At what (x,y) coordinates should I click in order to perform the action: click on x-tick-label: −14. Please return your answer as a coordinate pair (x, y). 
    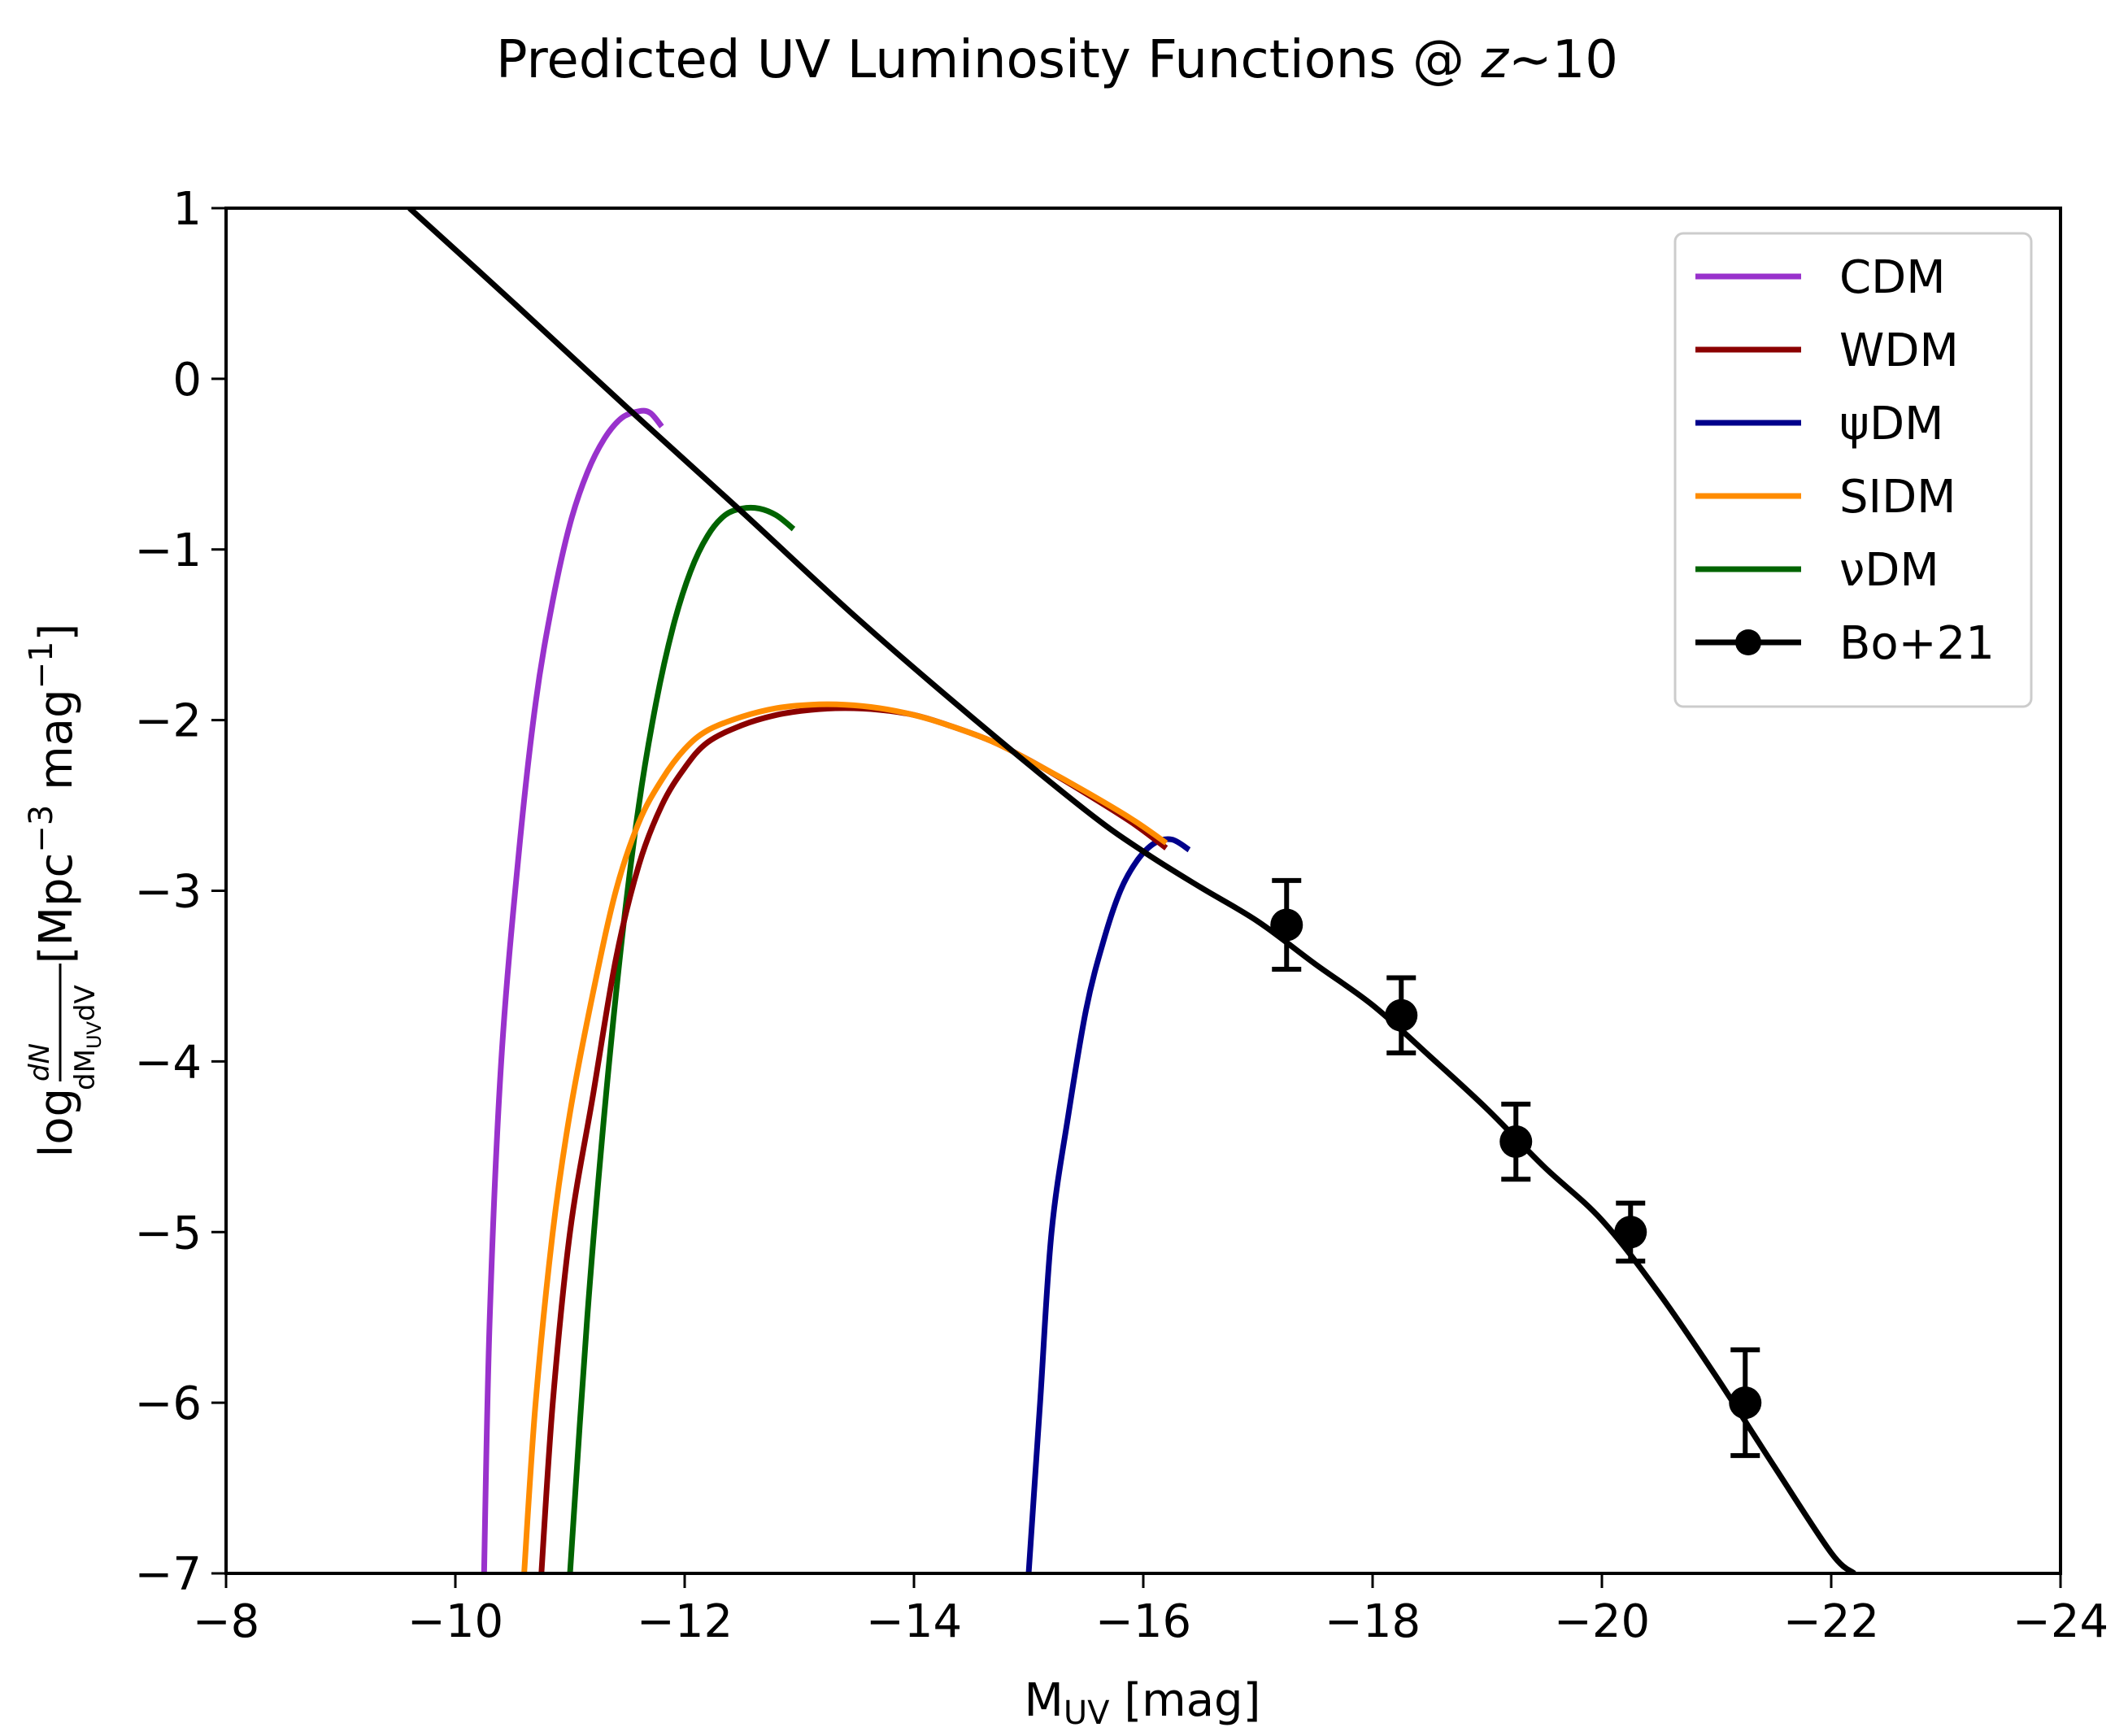
    Looking at the image, I should click on (914, 1621).